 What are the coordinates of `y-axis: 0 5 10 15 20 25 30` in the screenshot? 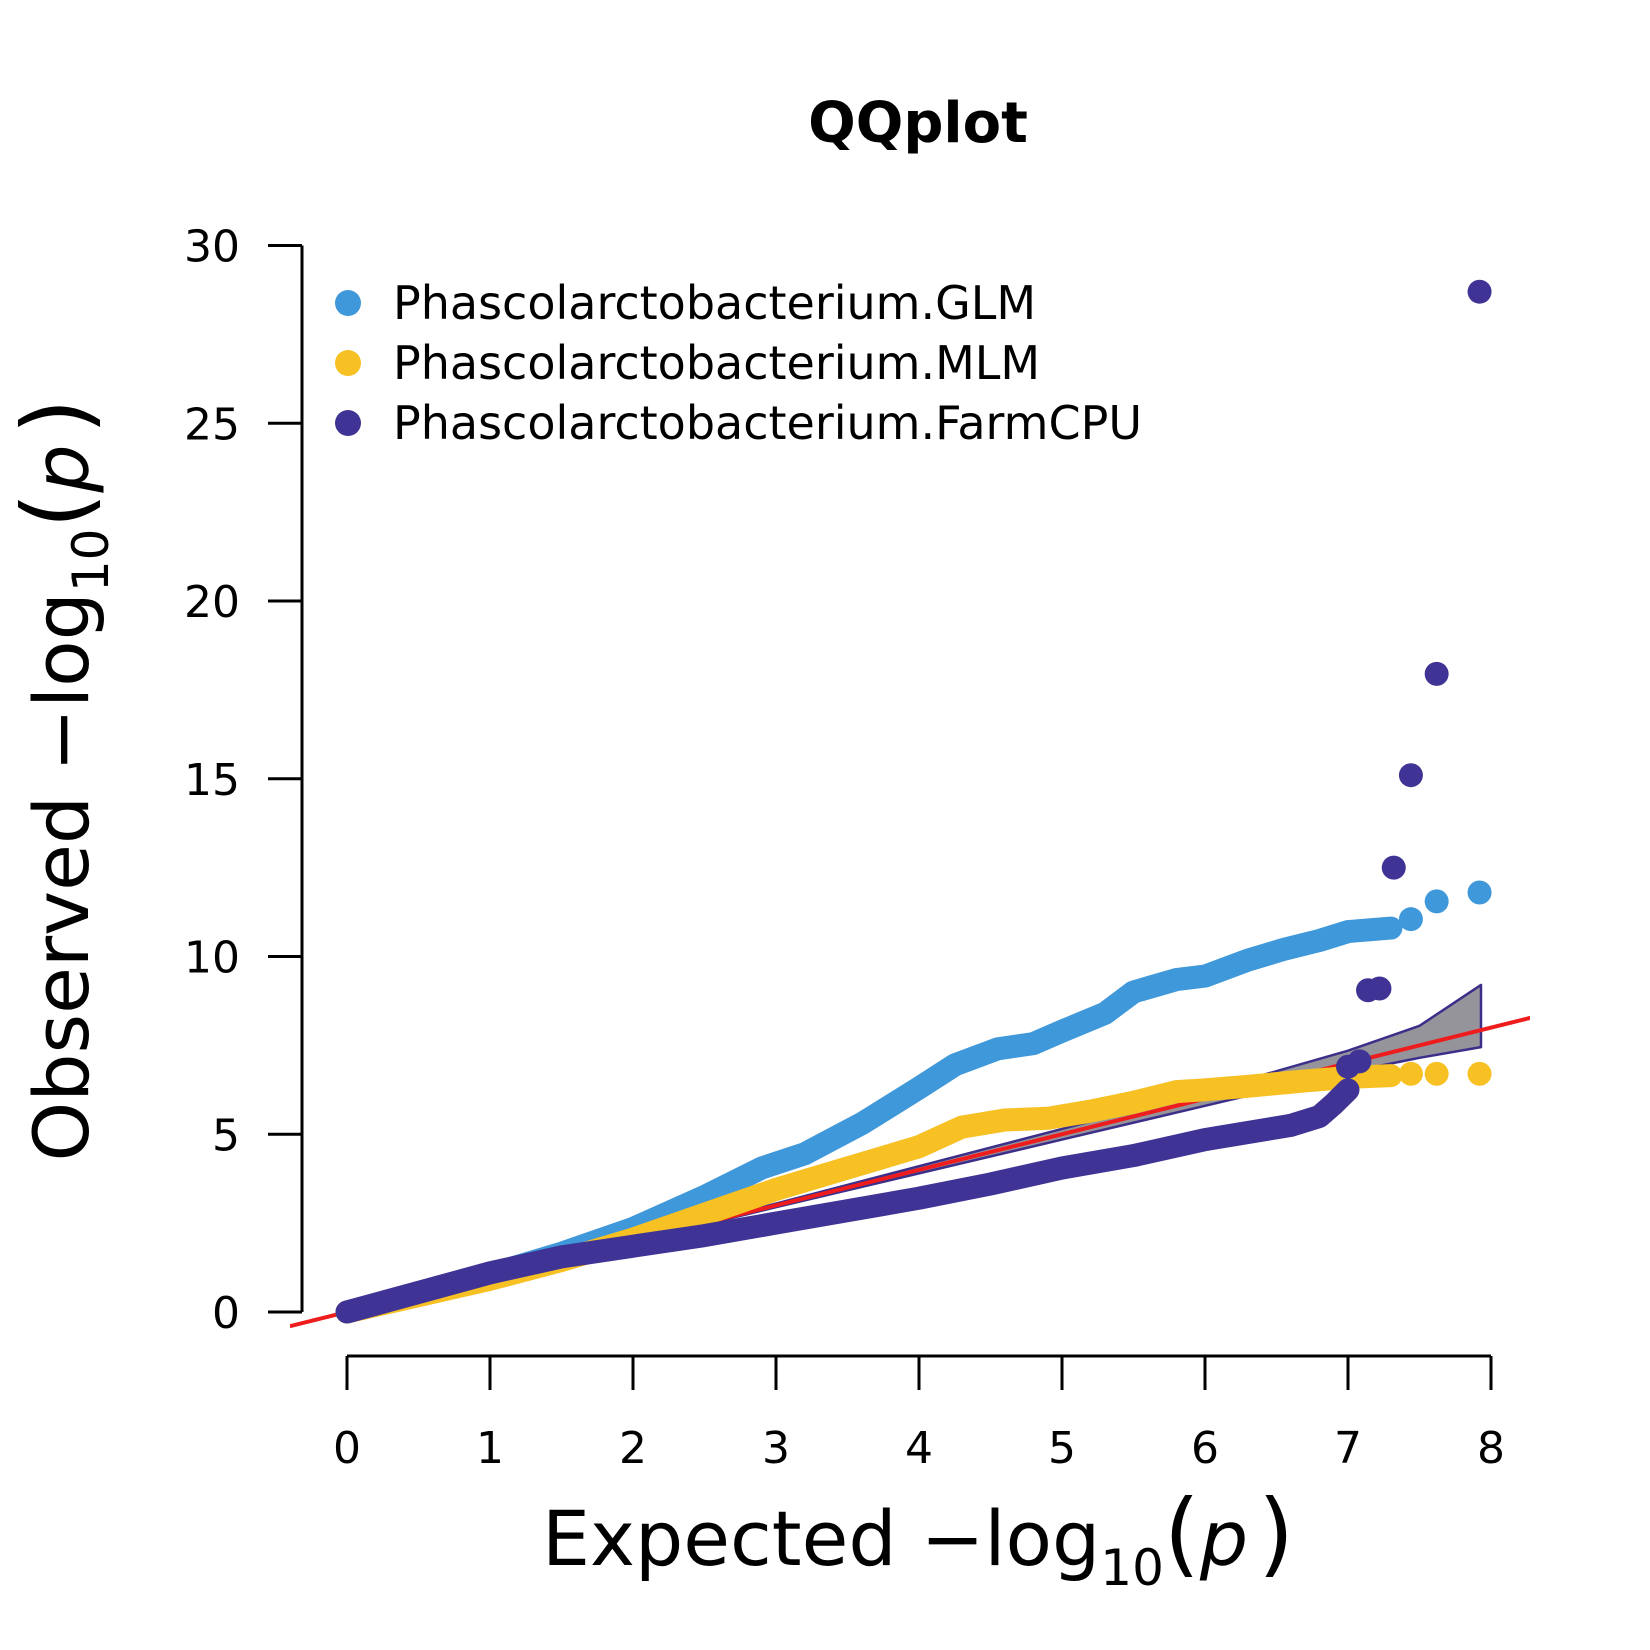 It's located at (244, 780).